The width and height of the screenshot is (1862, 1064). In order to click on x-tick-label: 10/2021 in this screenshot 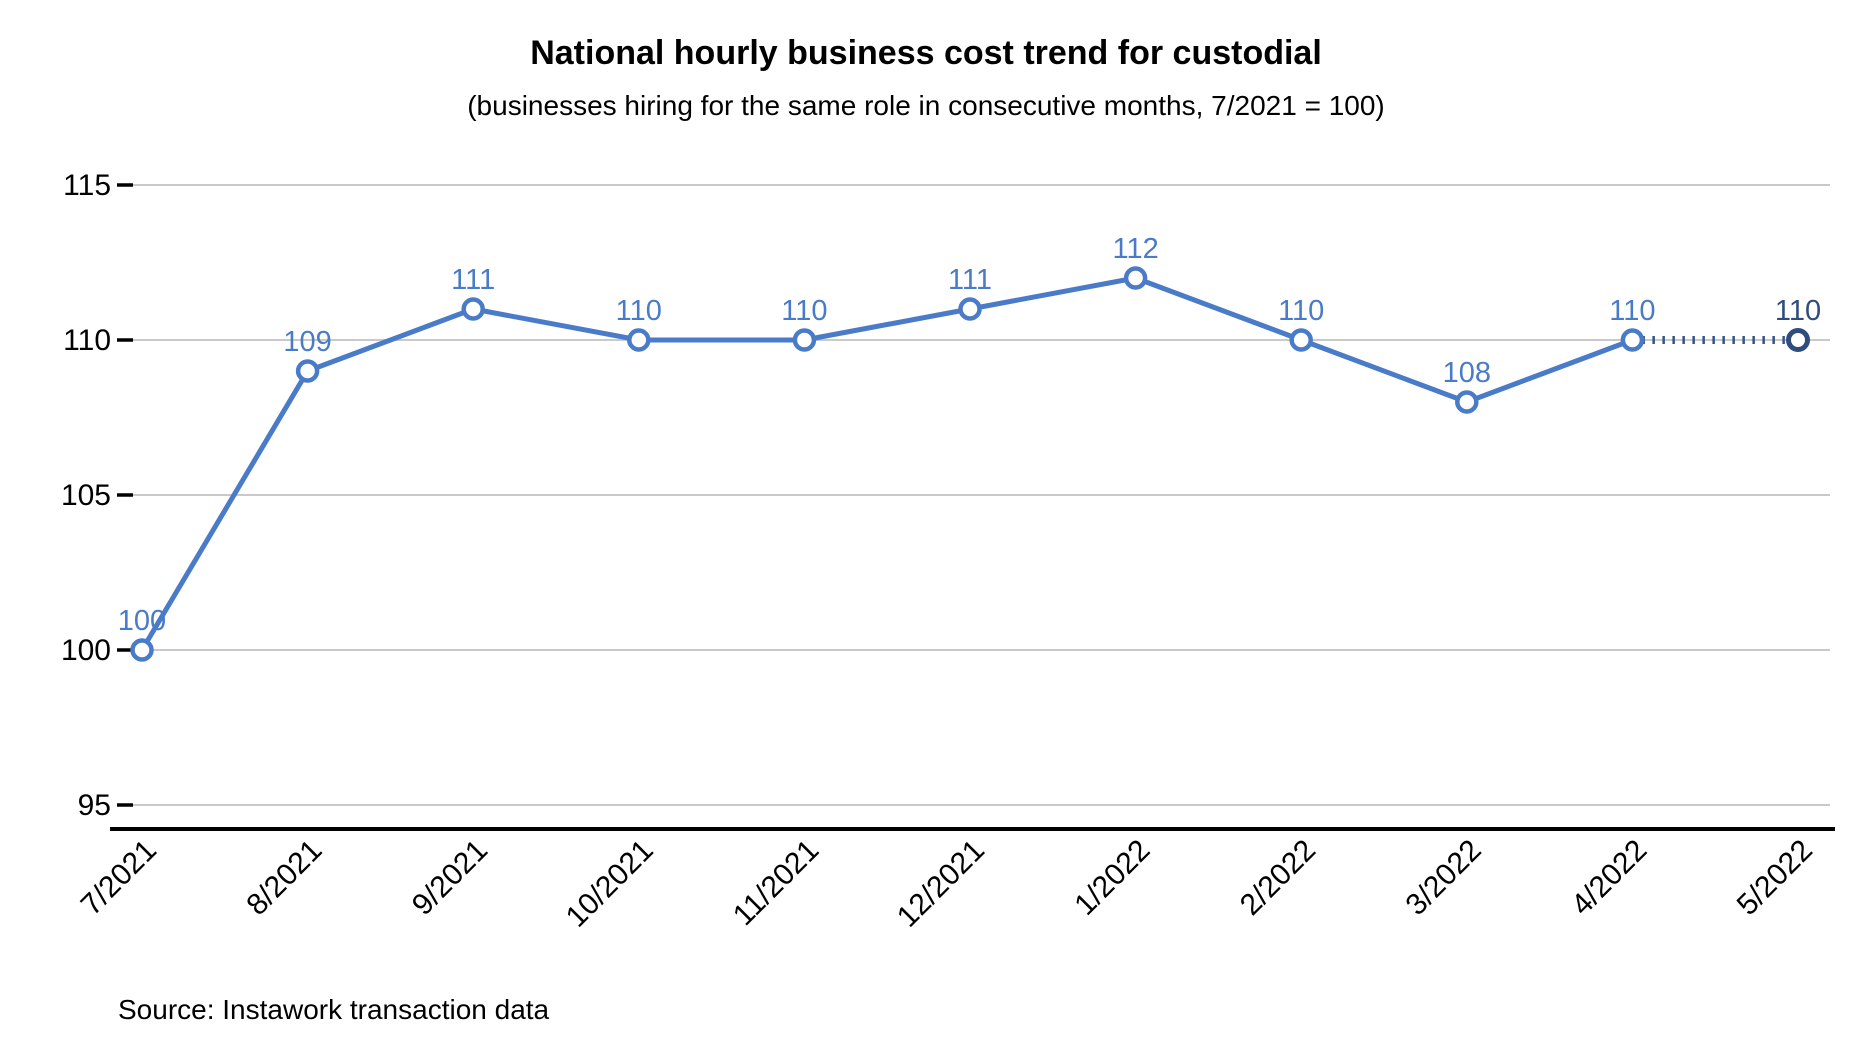, I will do `click(610, 884)`.